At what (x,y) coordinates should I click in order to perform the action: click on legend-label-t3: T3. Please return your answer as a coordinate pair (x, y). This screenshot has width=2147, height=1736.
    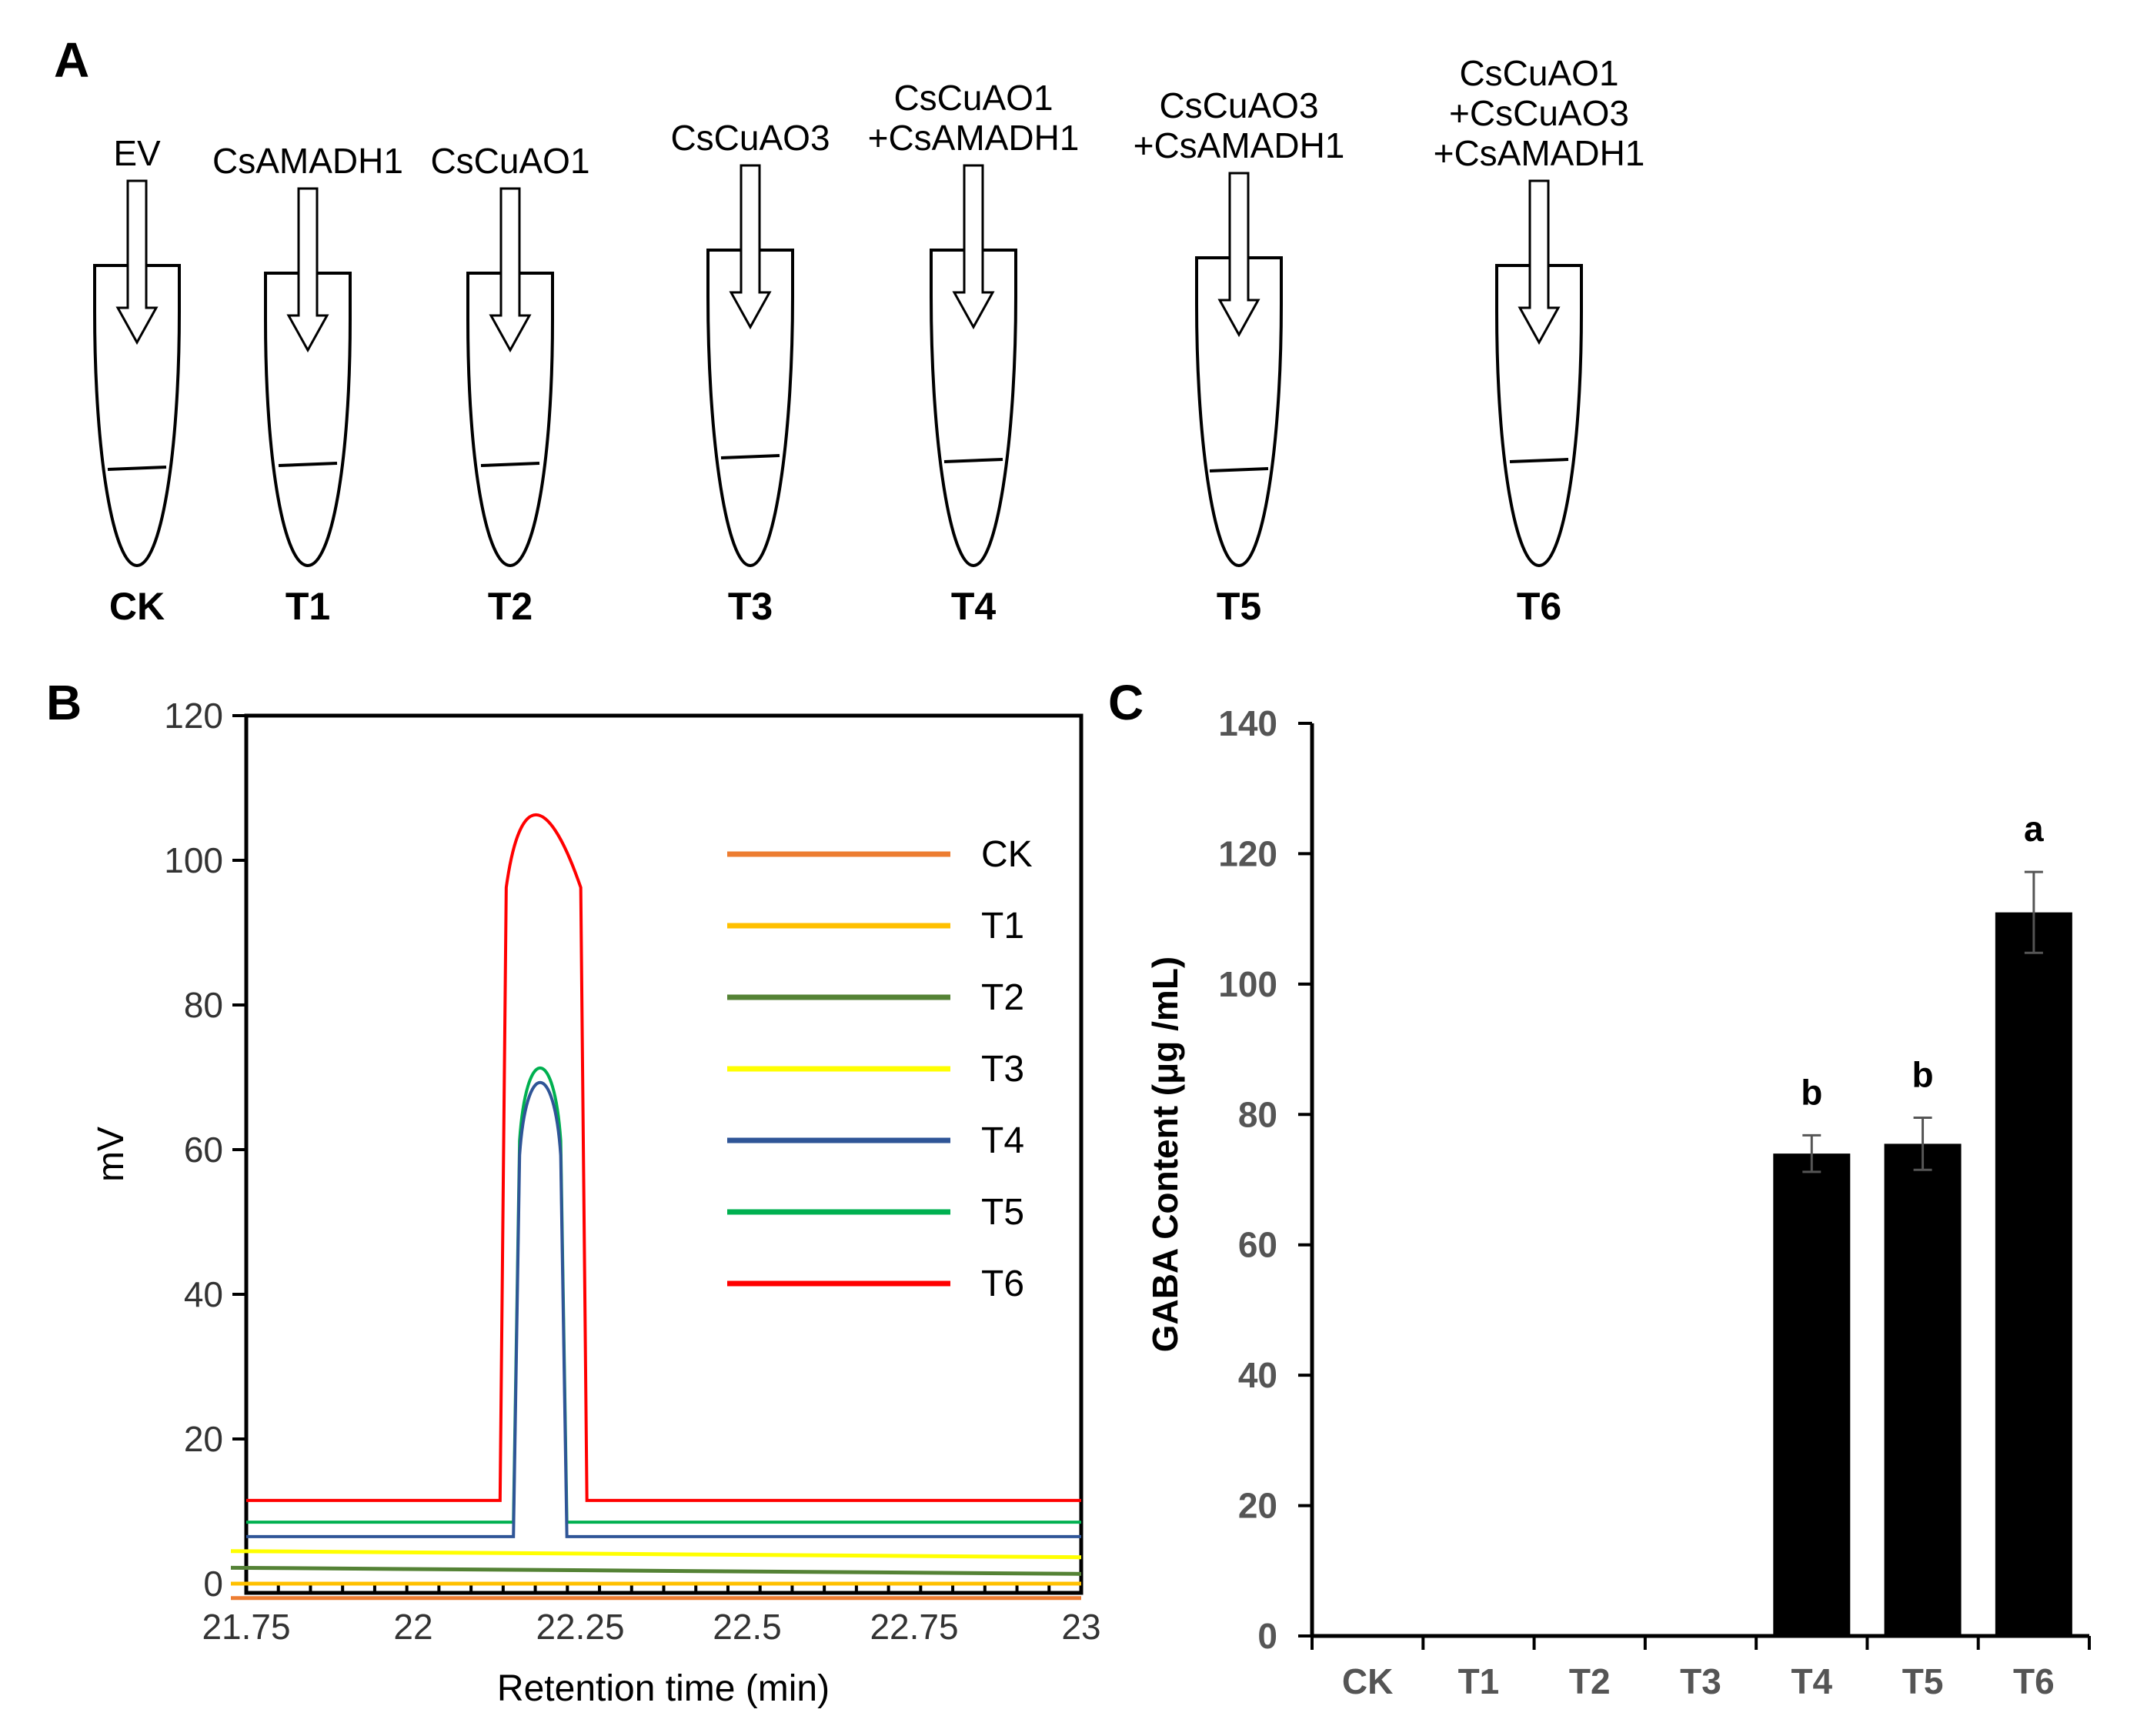
    Looking at the image, I should click on (1003, 1069).